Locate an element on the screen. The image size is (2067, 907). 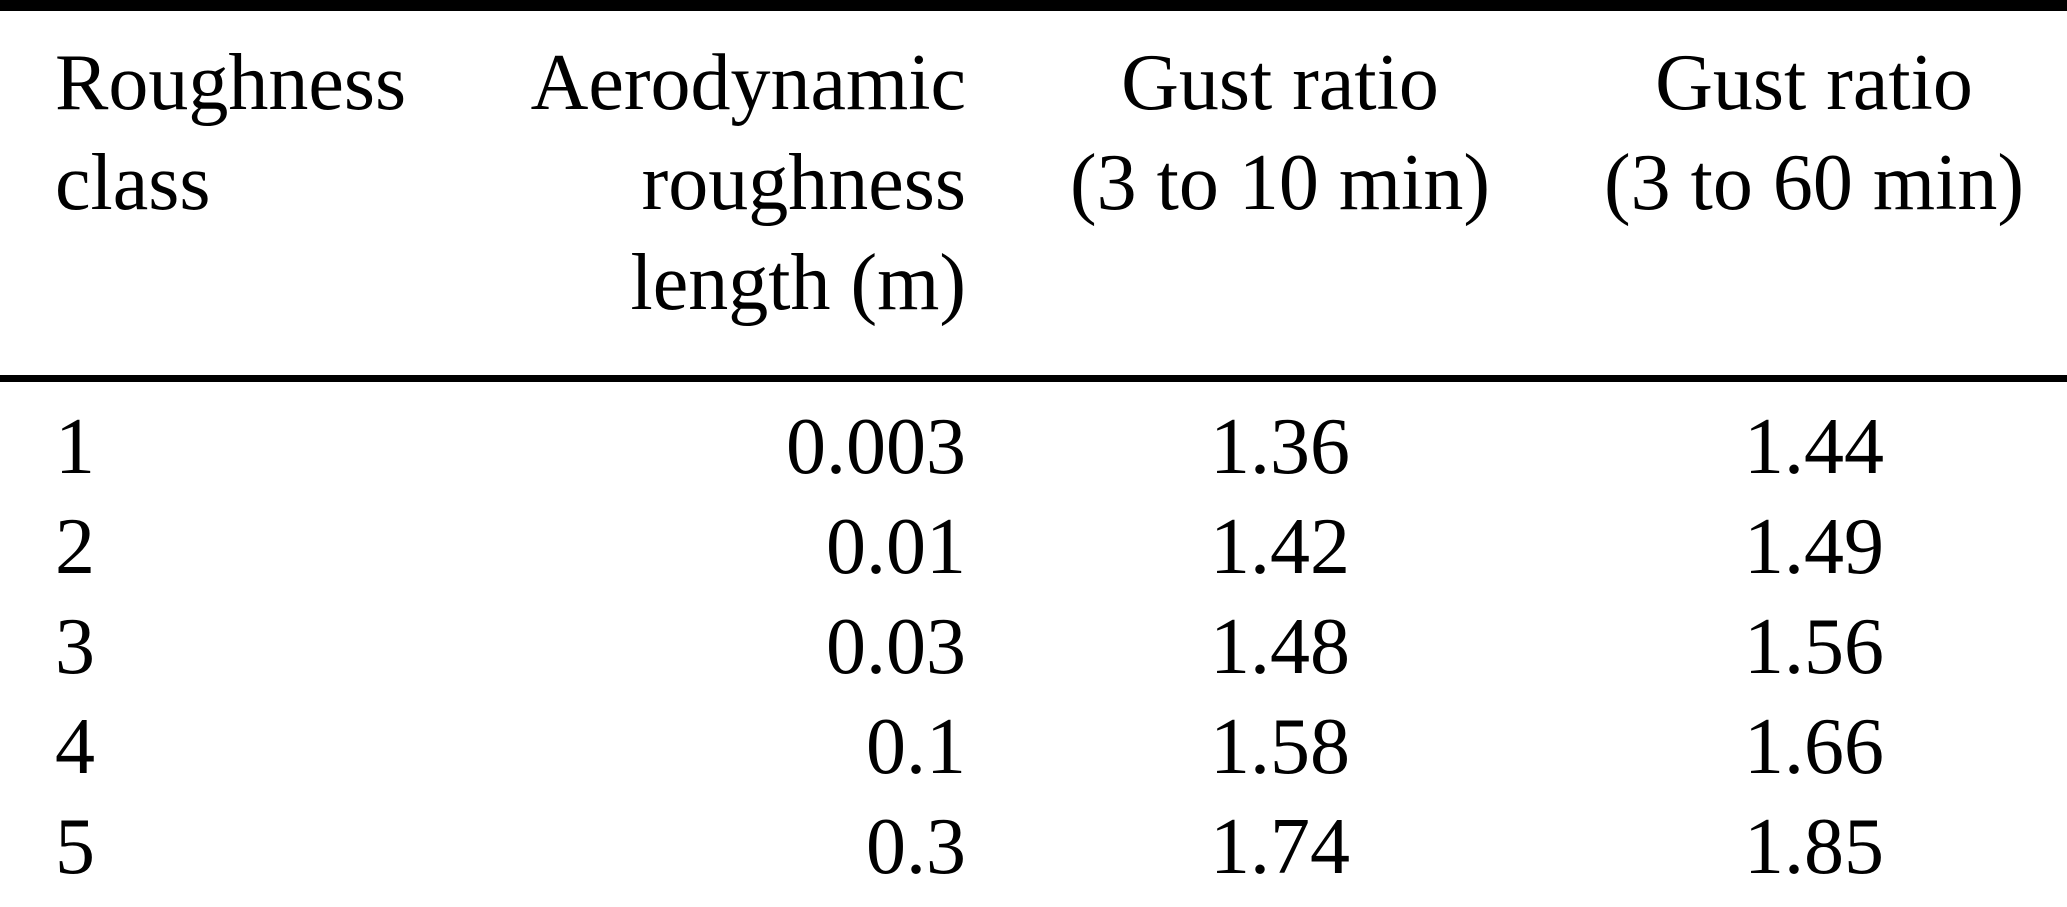
table-row: 2 0.01 1.42 1.49 is located at coordinates (1033, 547).